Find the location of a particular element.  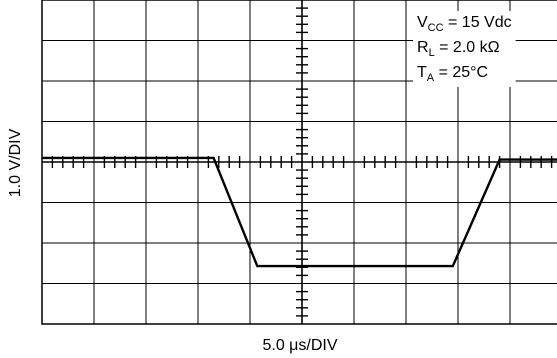

annotation-box is located at coordinates (464, 49).